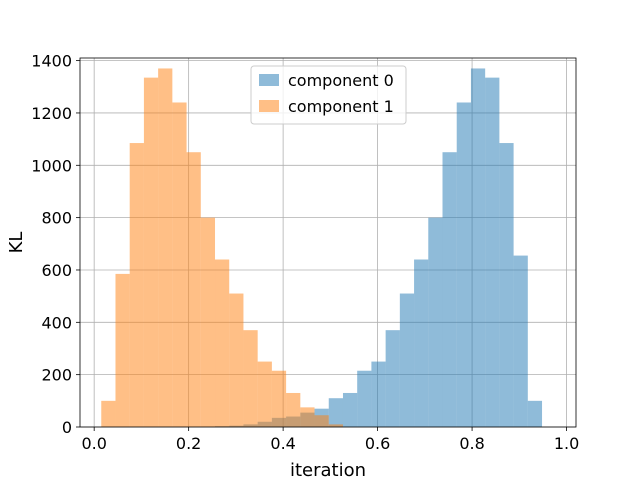  I want to click on legend-box, so click(328, 95).